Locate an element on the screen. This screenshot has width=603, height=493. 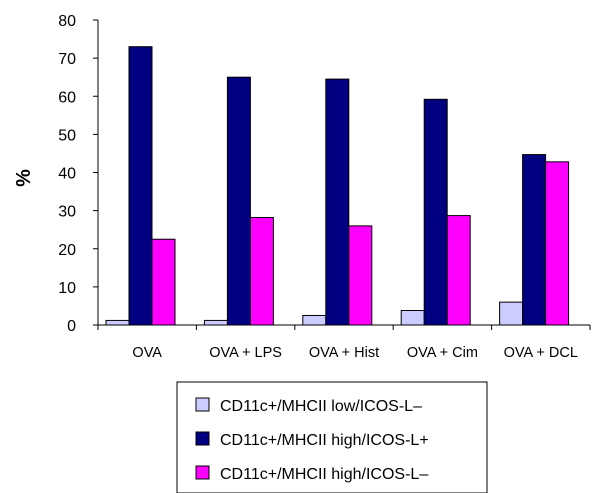
y-tick-label: 50 is located at coordinates (67, 135).